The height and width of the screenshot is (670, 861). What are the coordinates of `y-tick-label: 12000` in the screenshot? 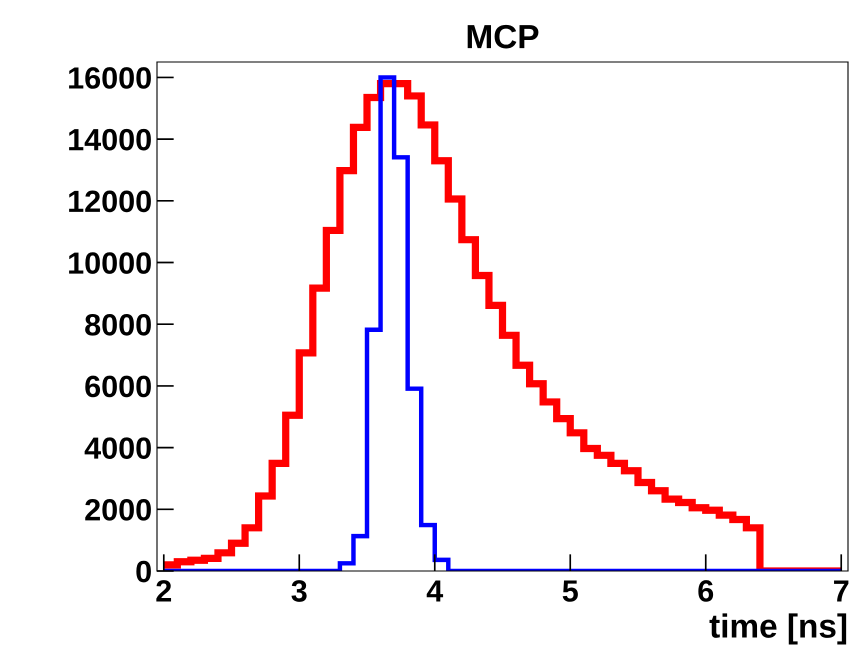 It's located at (110, 201).